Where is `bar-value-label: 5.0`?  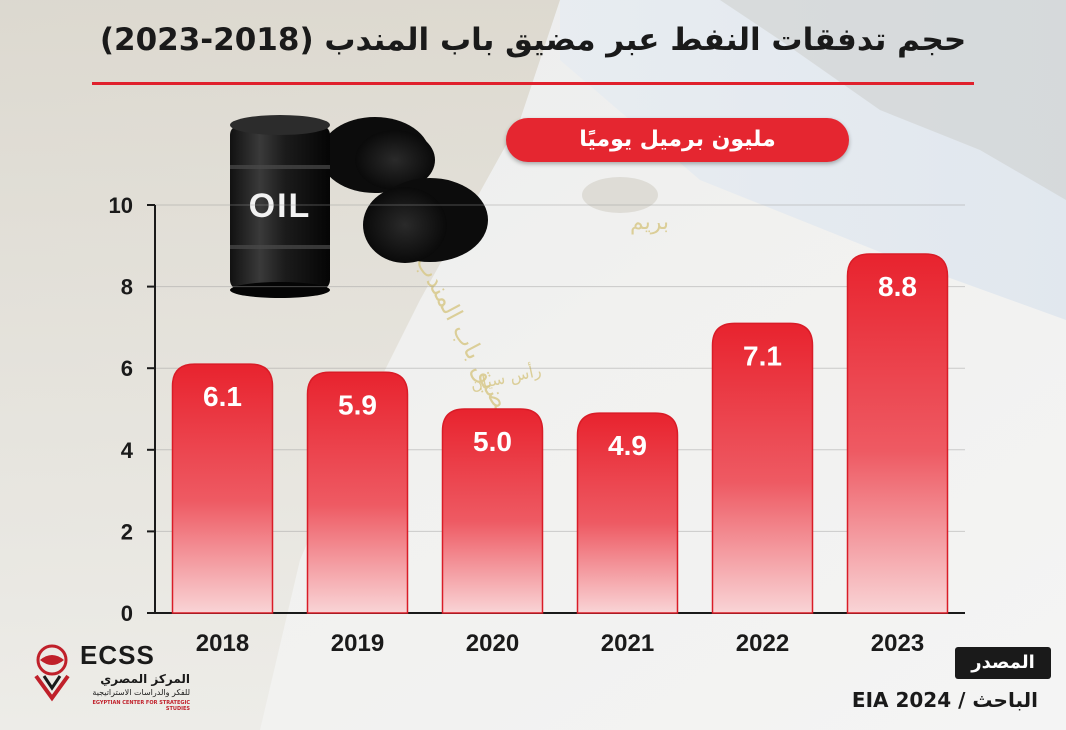 bar-value-label: 5.0 is located at coordinates (492, 441).